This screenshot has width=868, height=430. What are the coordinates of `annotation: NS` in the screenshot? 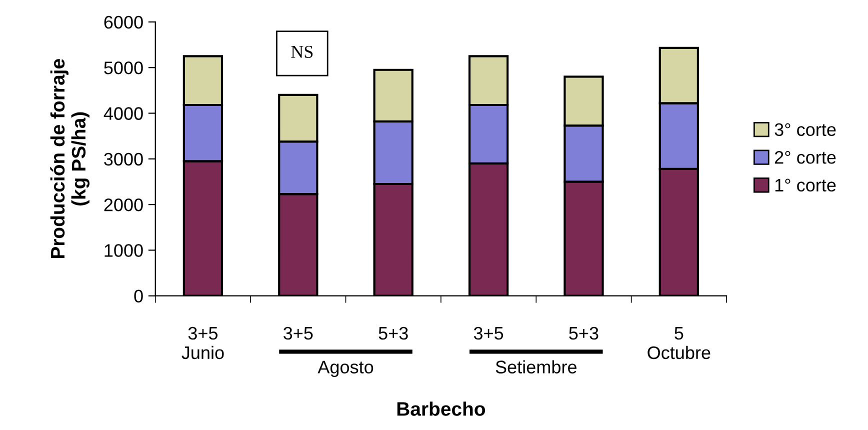 It's located at (302, 52).